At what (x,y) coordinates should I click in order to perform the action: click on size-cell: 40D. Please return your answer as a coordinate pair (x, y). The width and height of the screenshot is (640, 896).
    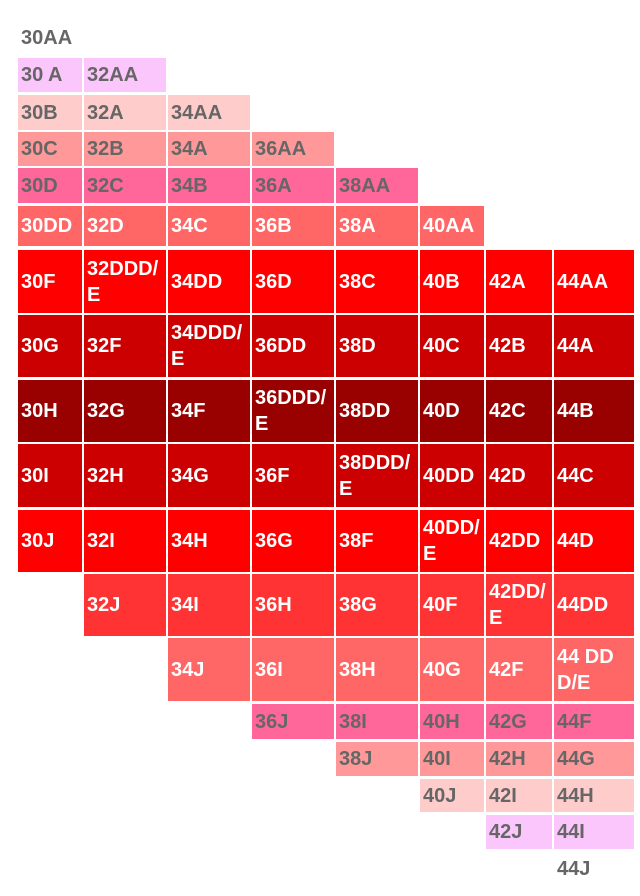
    Looking at the image, I should click on (452, 411).